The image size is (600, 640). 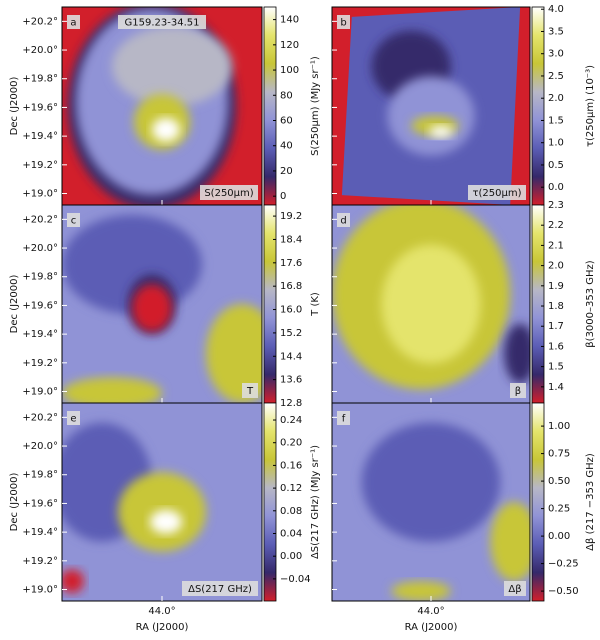 What do you see at coordinates (344, 419) in the screenshot?
I see `panel-letter: f` at bounding box center [344, 419].